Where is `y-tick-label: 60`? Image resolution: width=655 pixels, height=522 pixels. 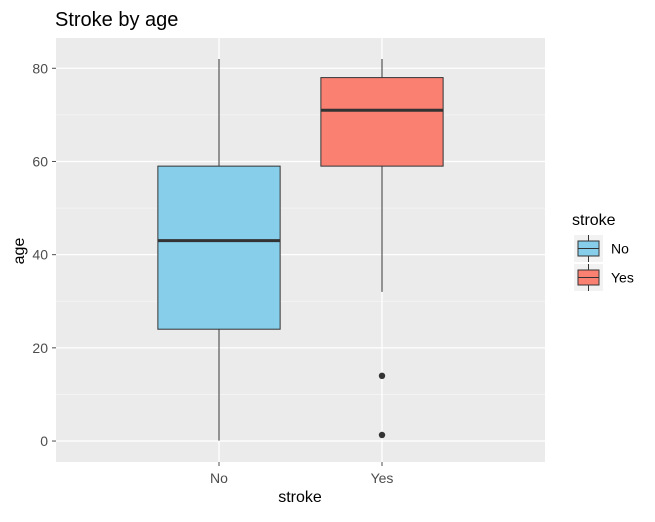
y-tick-label: 60 is located at coordinates (40, 161).